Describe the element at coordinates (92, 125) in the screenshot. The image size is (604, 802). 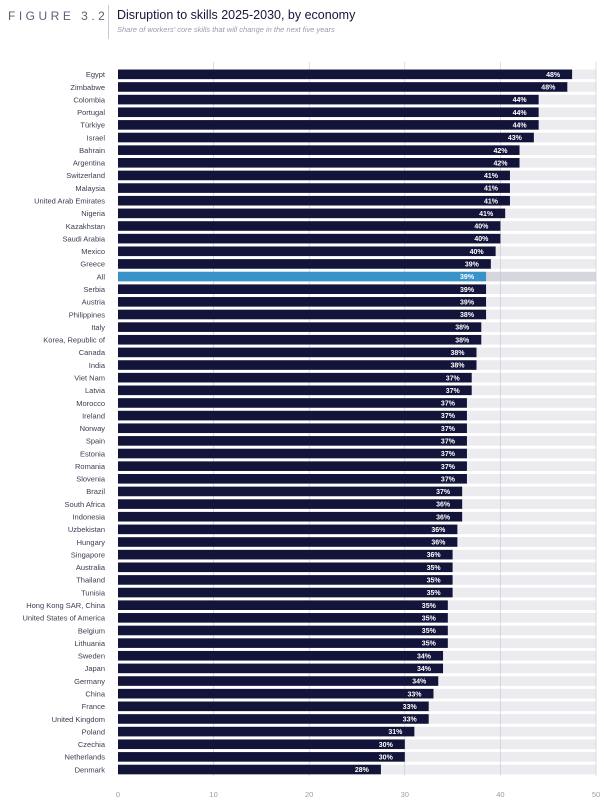
I see `category-label: Türkiye` at that location.